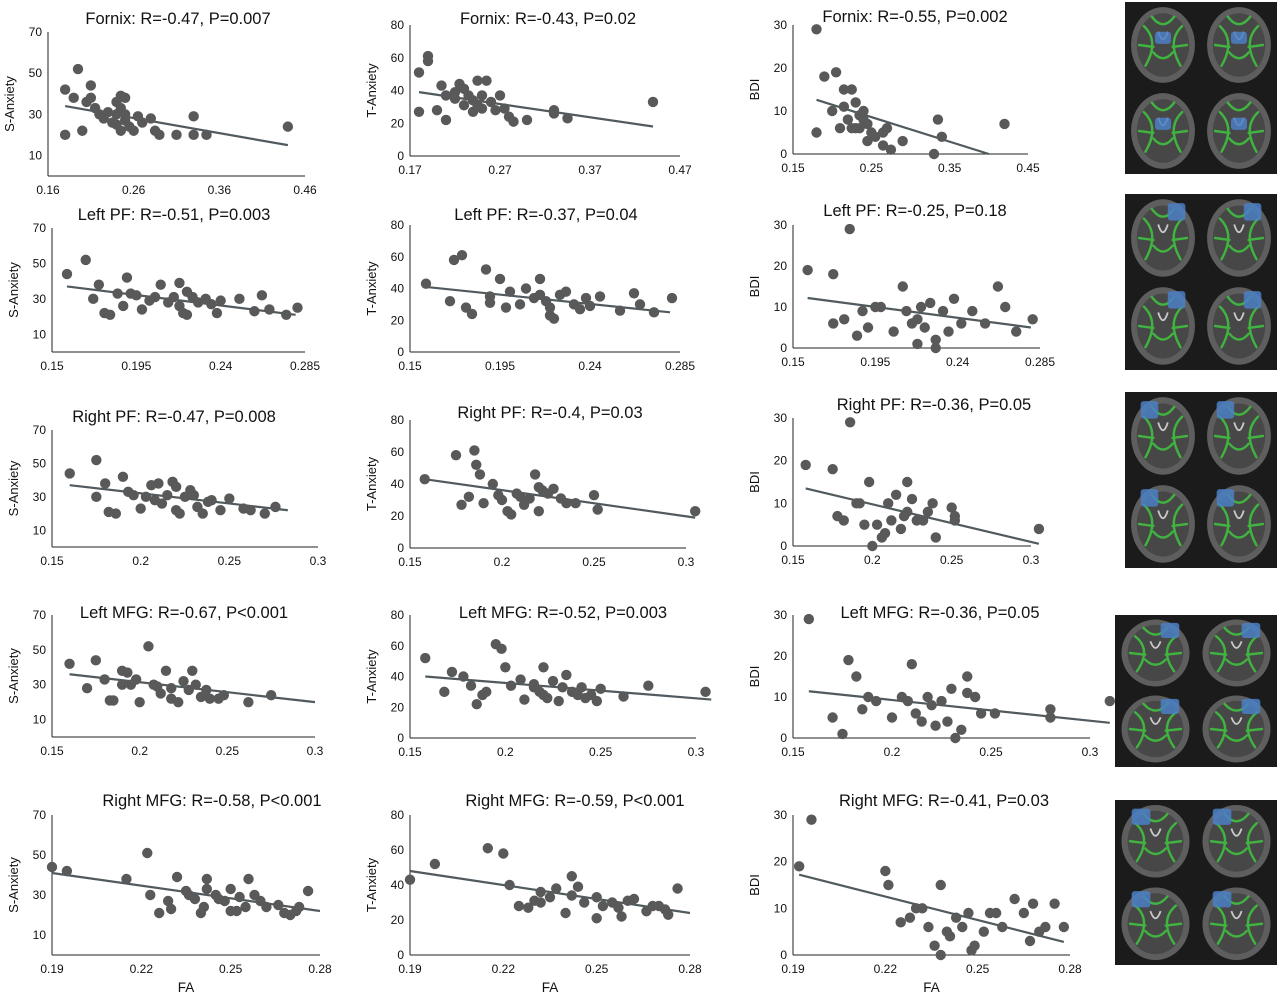 The height and width of the screenshot is (1004, 1280). I want to click on chart-title: Right PF: R=-0.47, P=0.008, so click(174, 417).